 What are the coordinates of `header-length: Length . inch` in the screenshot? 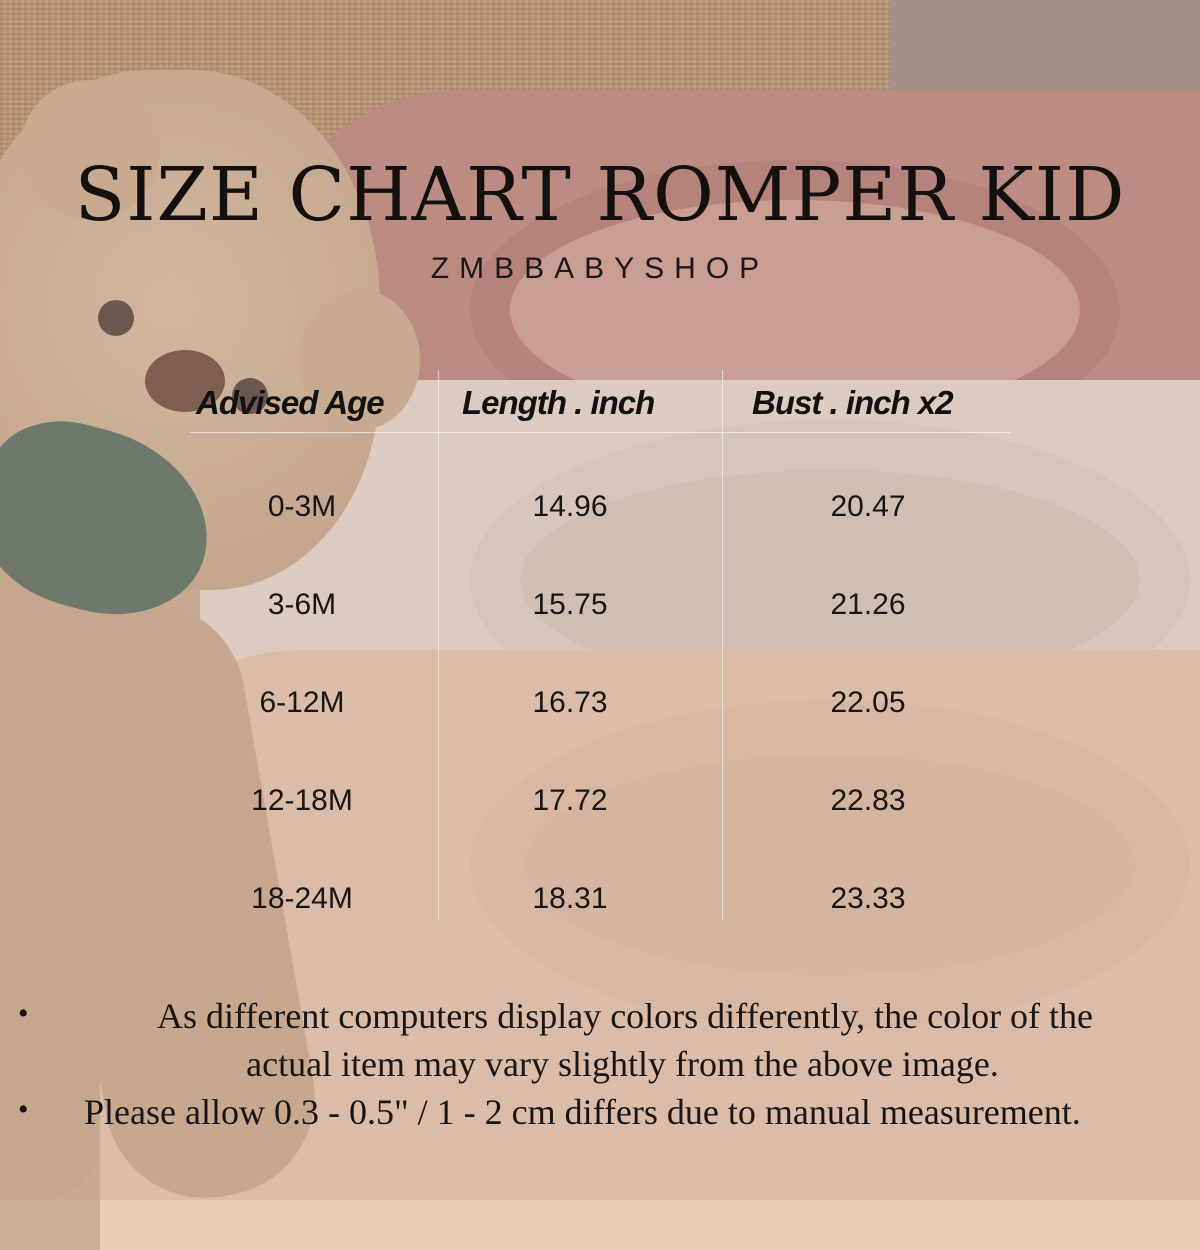 It's located at (558, 402).